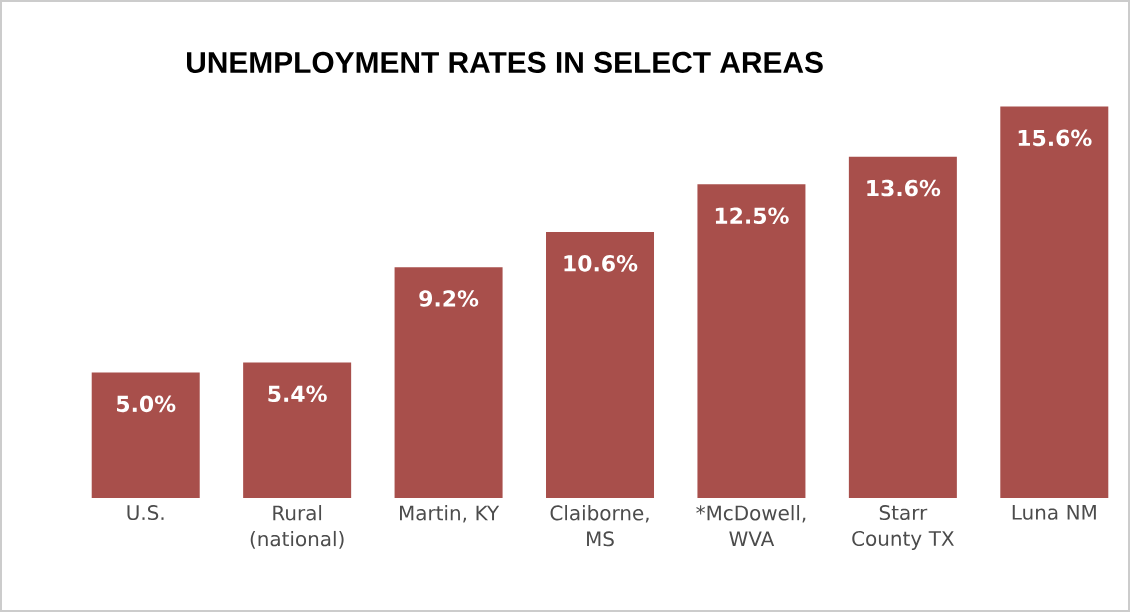  Describe the element at coordinates (449, 298) in the screenshot. I see `data-label: 9.2%` at that location.